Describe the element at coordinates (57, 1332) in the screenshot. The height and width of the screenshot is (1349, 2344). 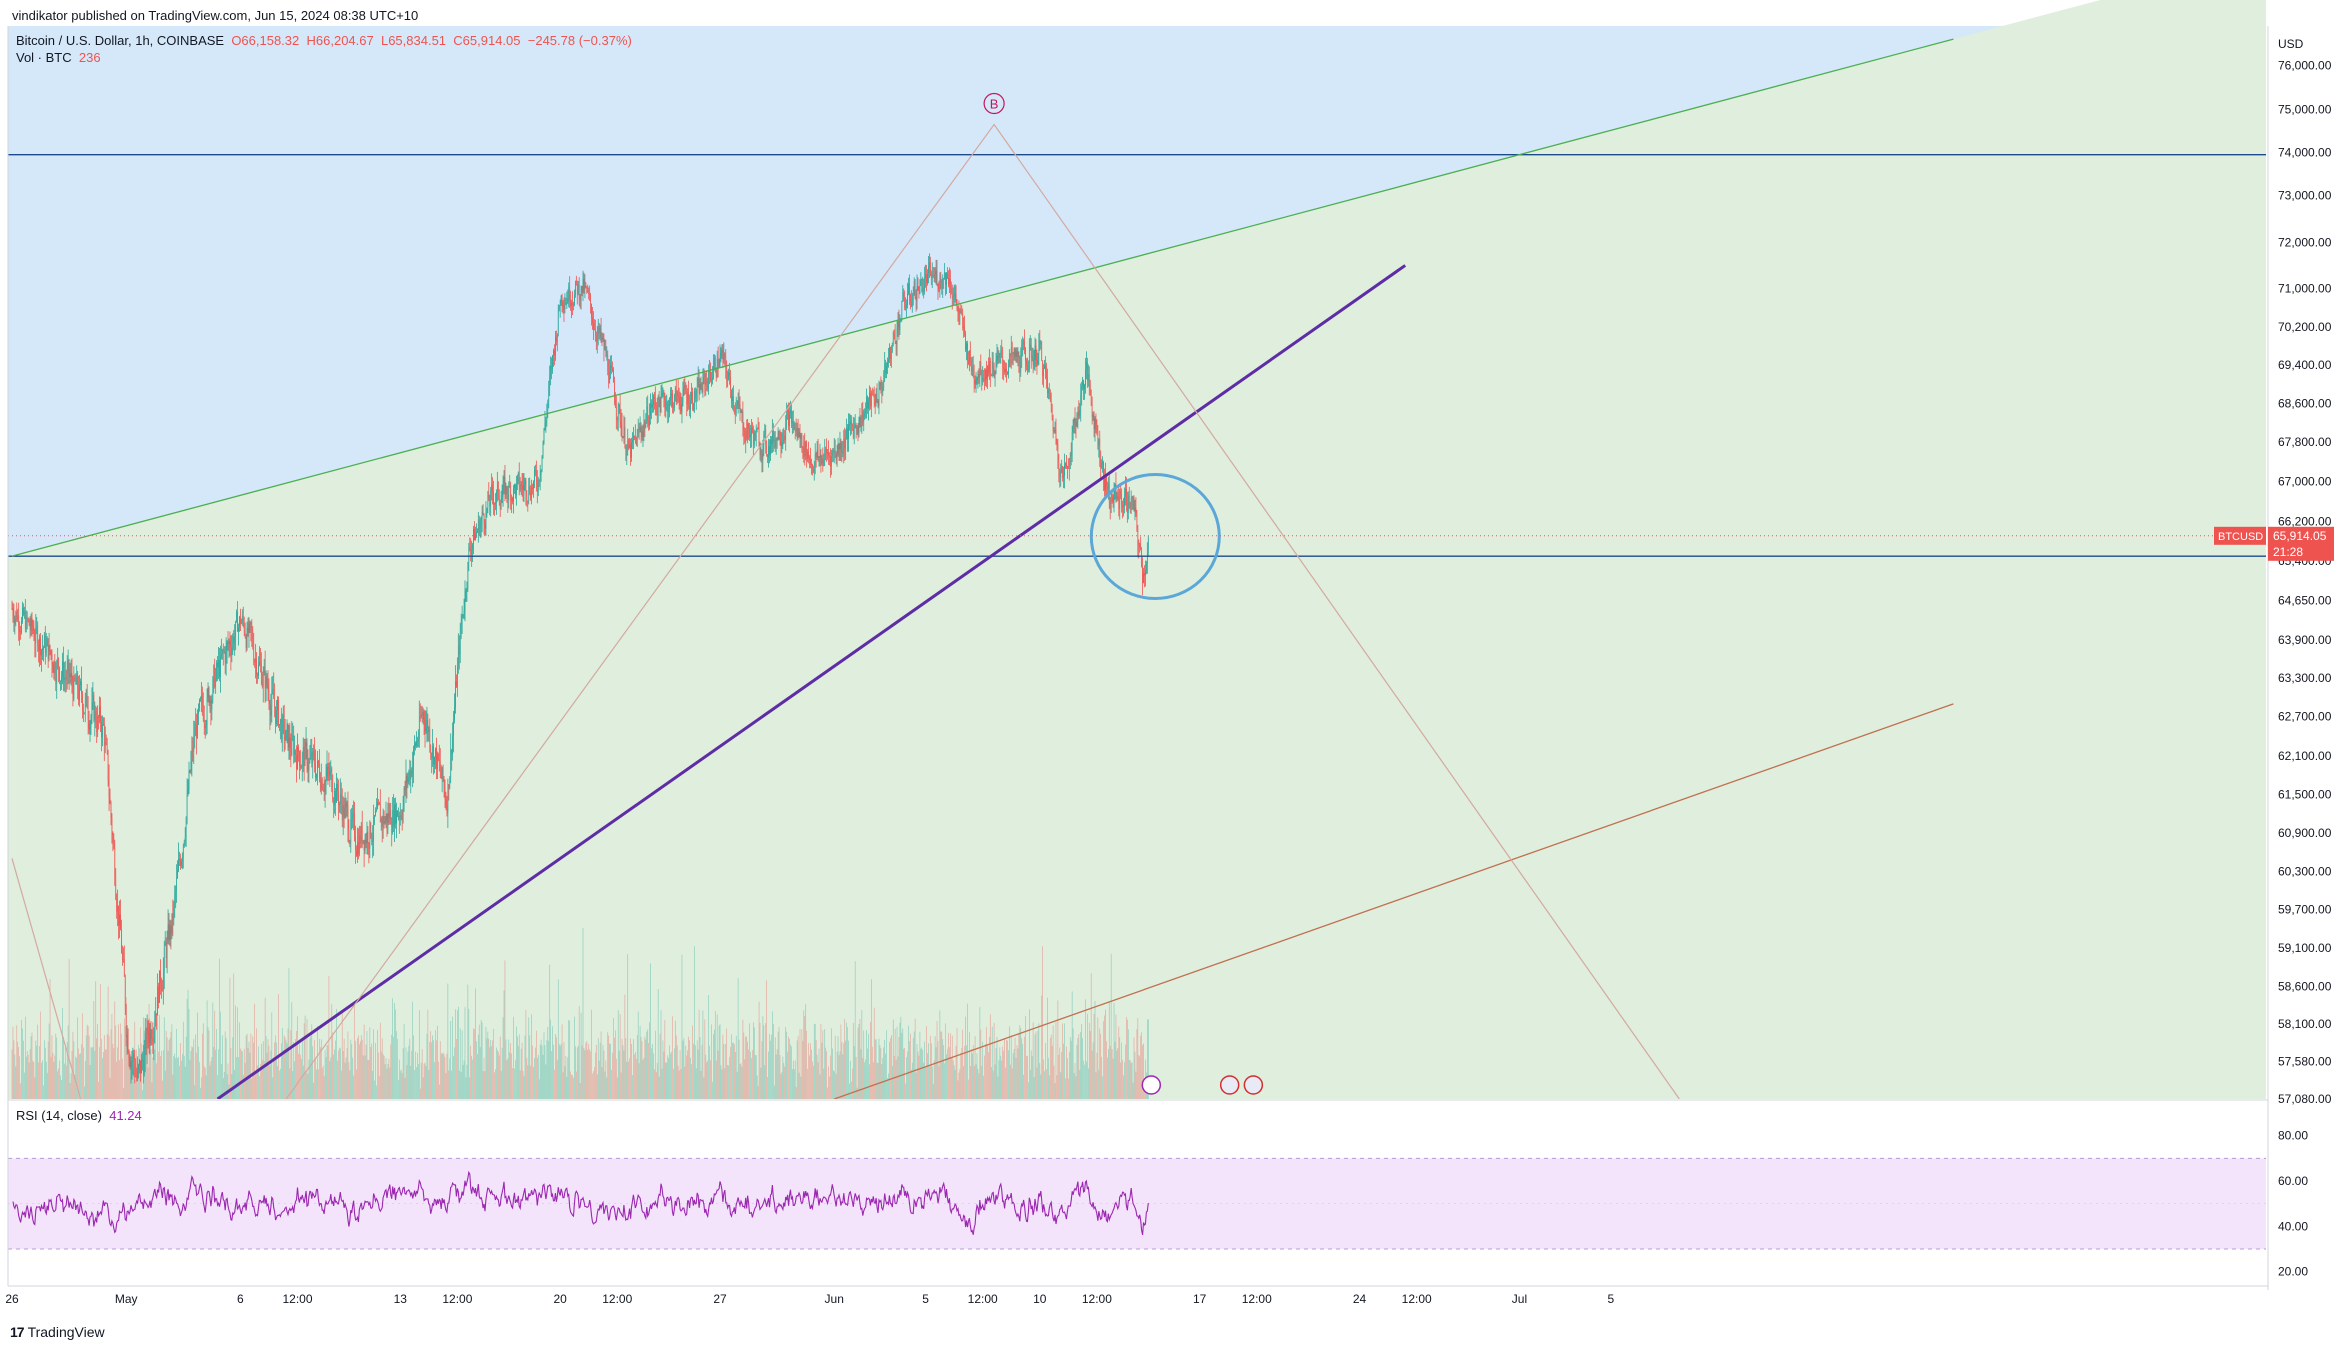
I see `tradingview-logo: 17 TradingView` at that location.